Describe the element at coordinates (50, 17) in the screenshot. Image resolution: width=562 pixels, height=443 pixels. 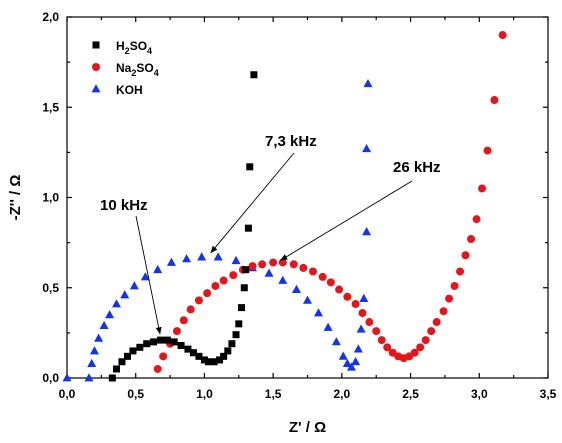
I see `y-tick-label: 2,0` at that location.